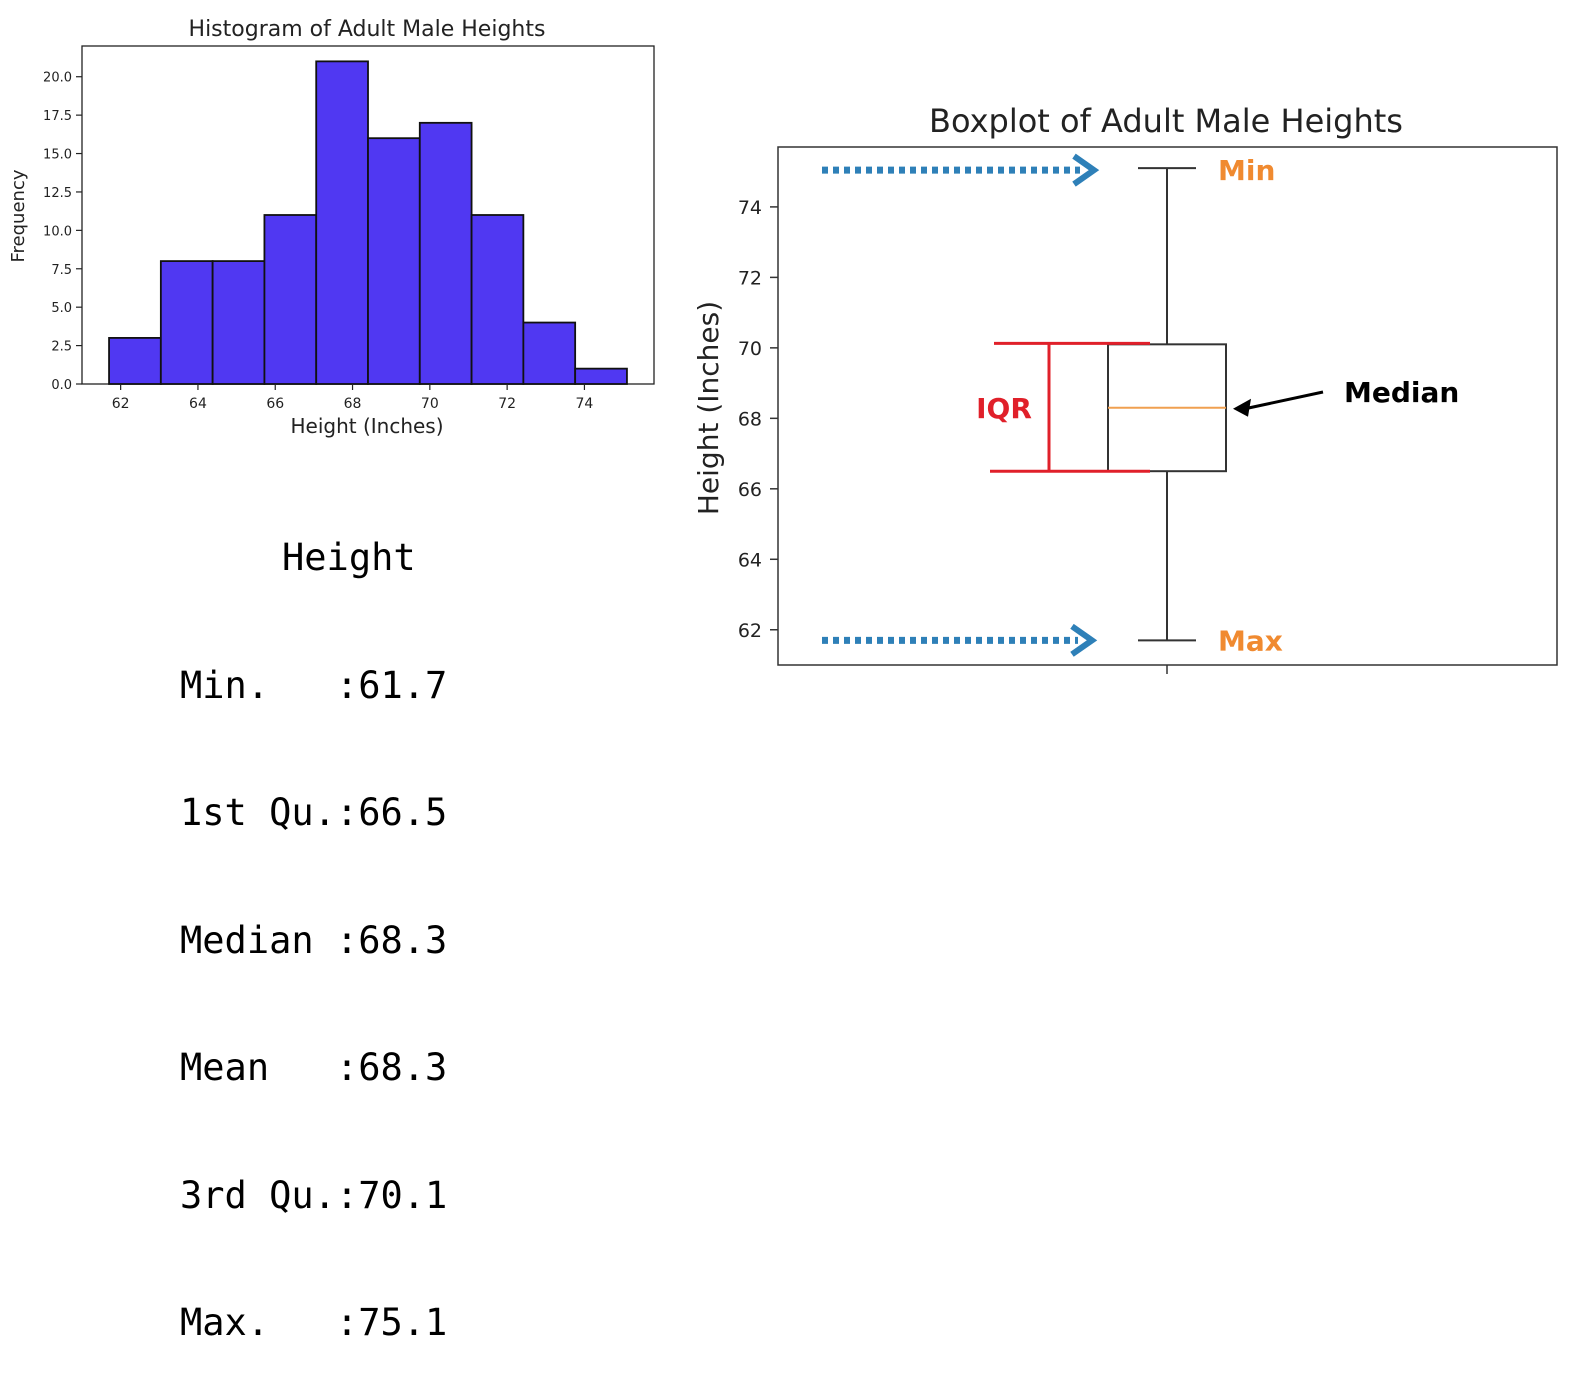  I want to click on histogram-y-tick-label: 15.0, so click(57, 155).